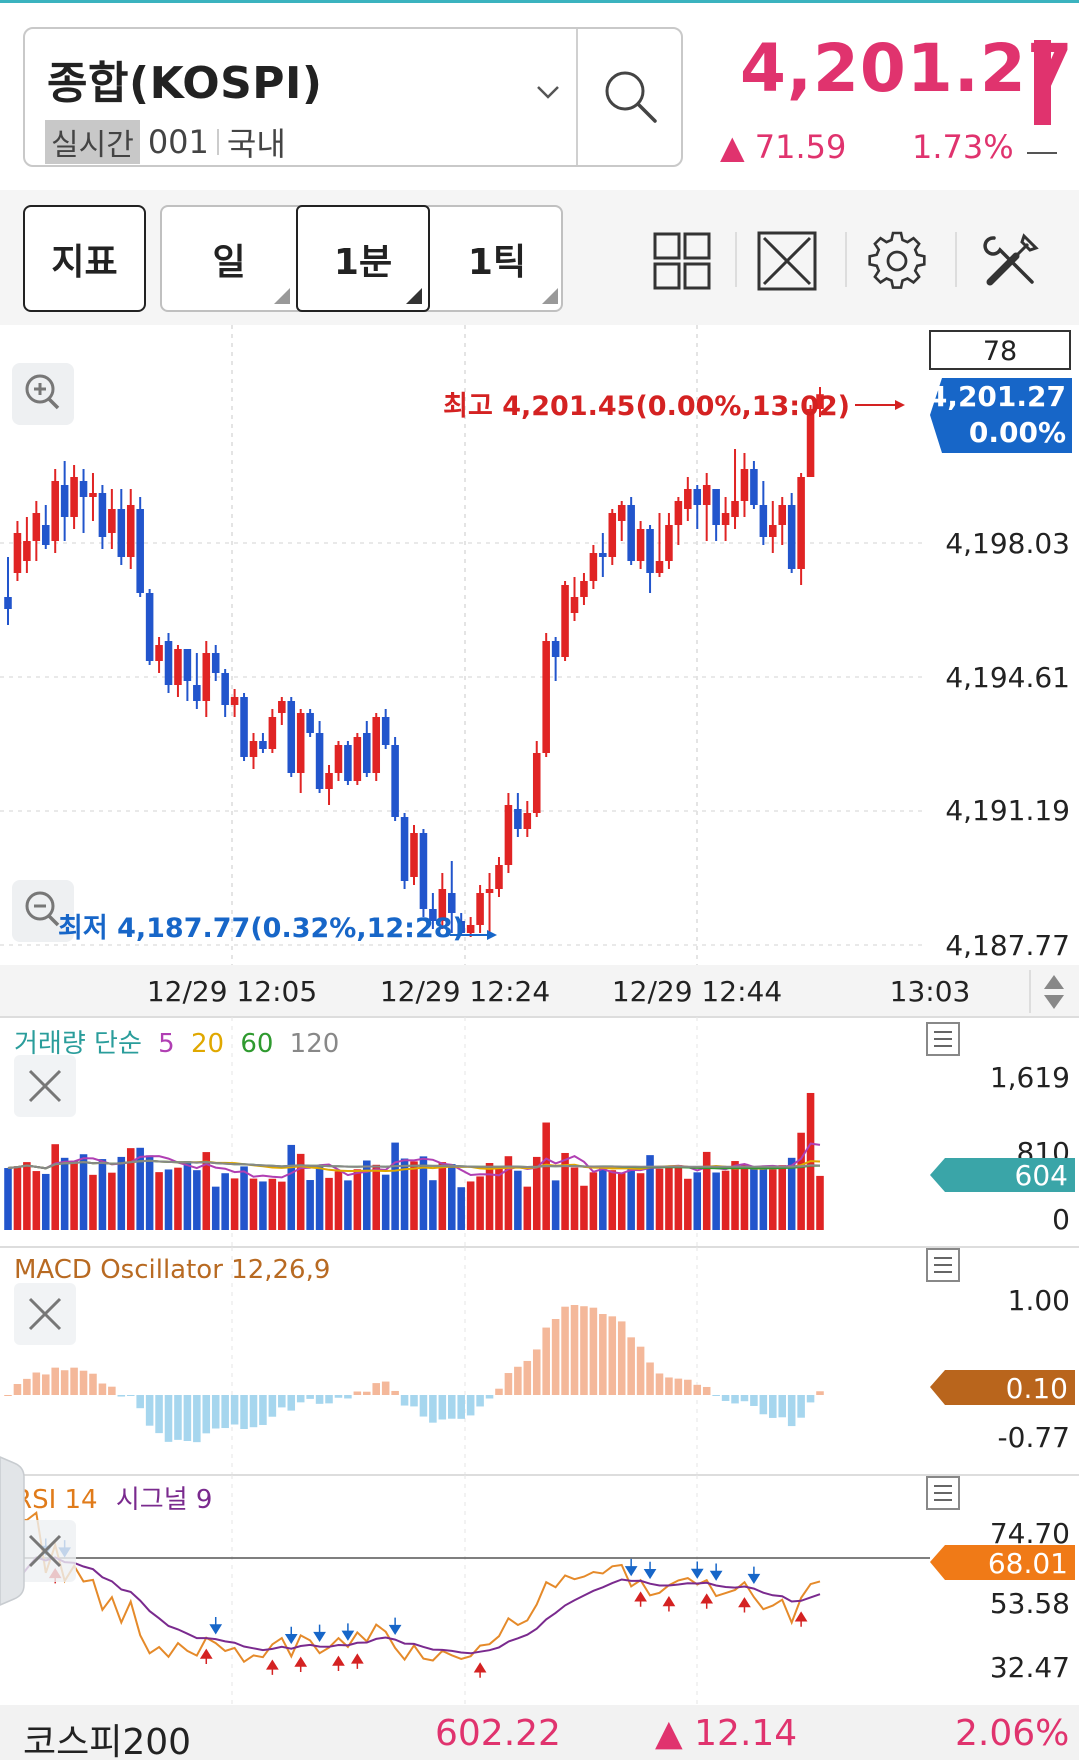  Describe the element at coordinates (697, 991) in the screenshot. I see `time-axis-label: 12/29 12:44` at that location.